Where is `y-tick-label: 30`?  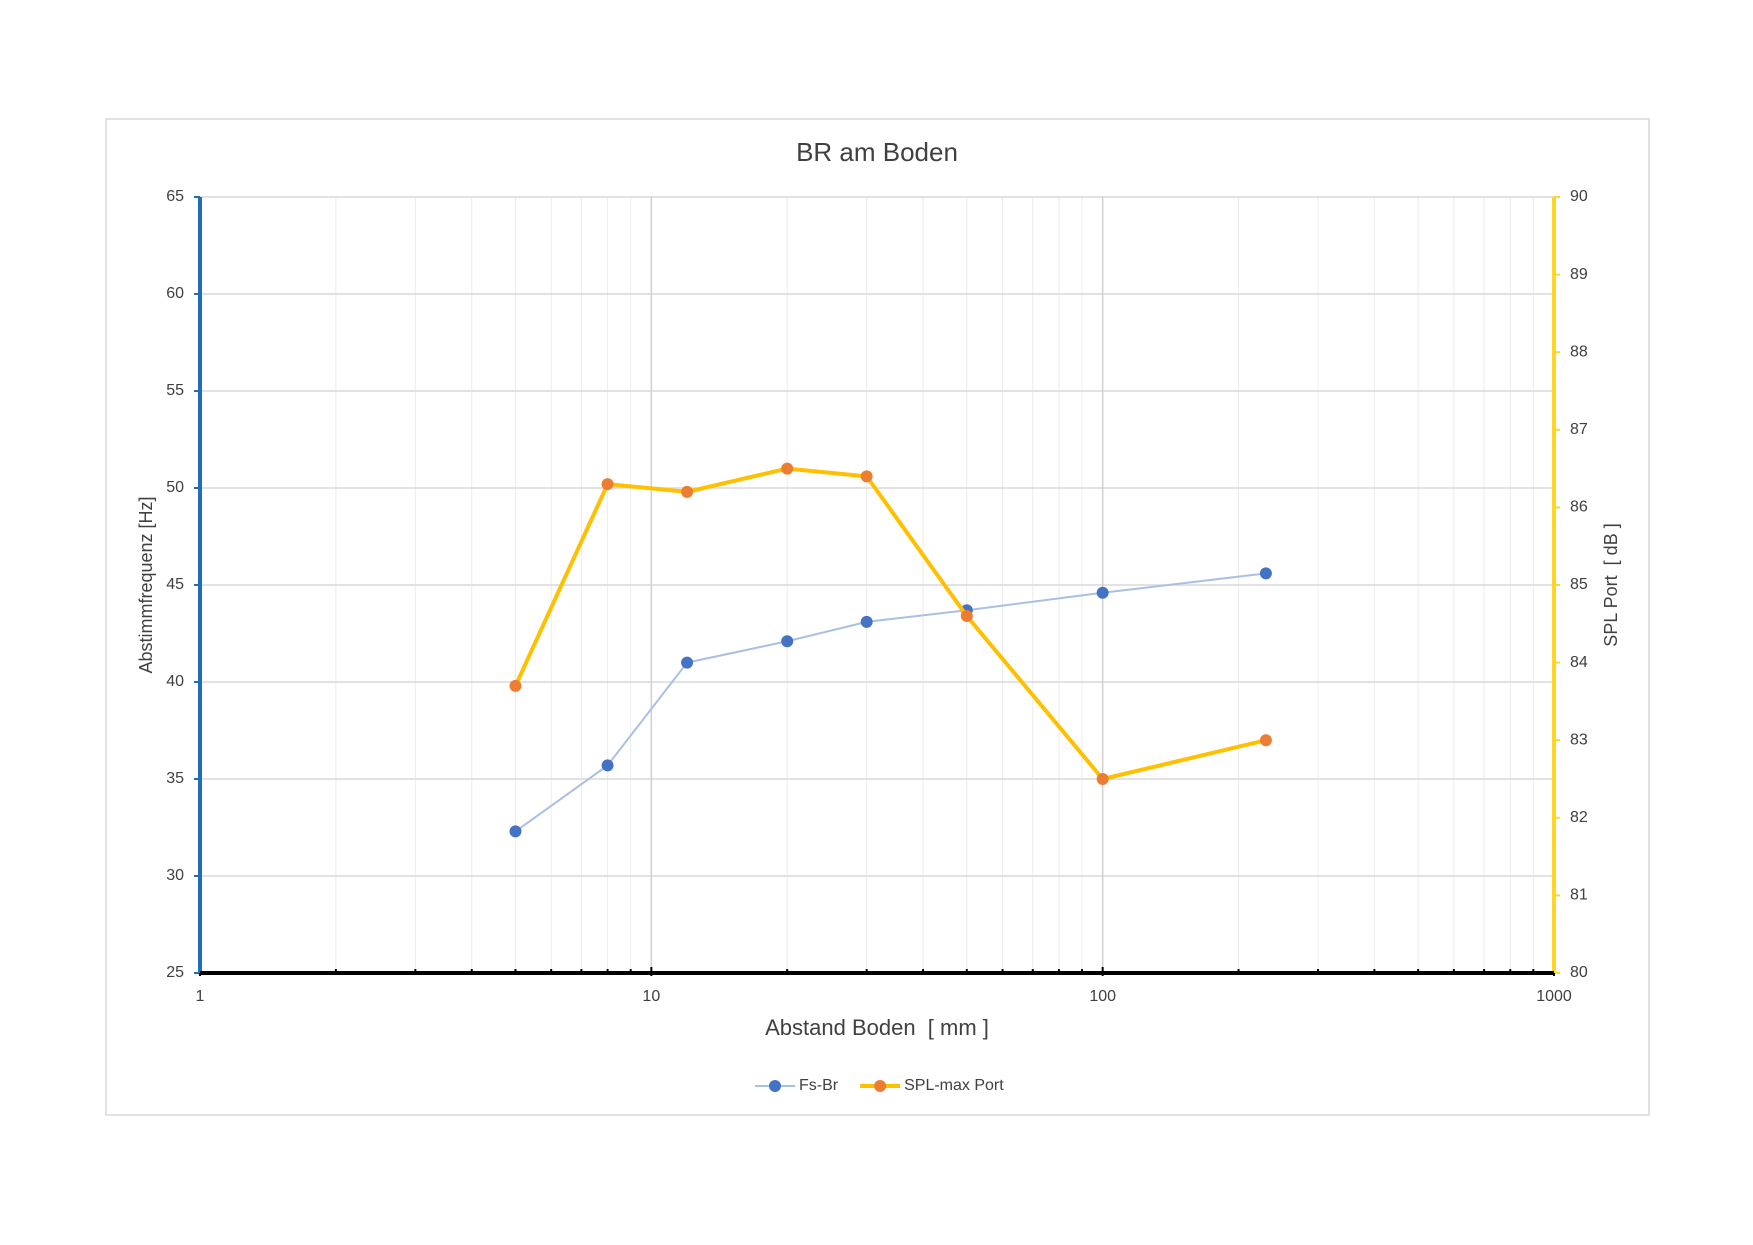
y-tick-label: 30 is located at coordinates (175, 875).